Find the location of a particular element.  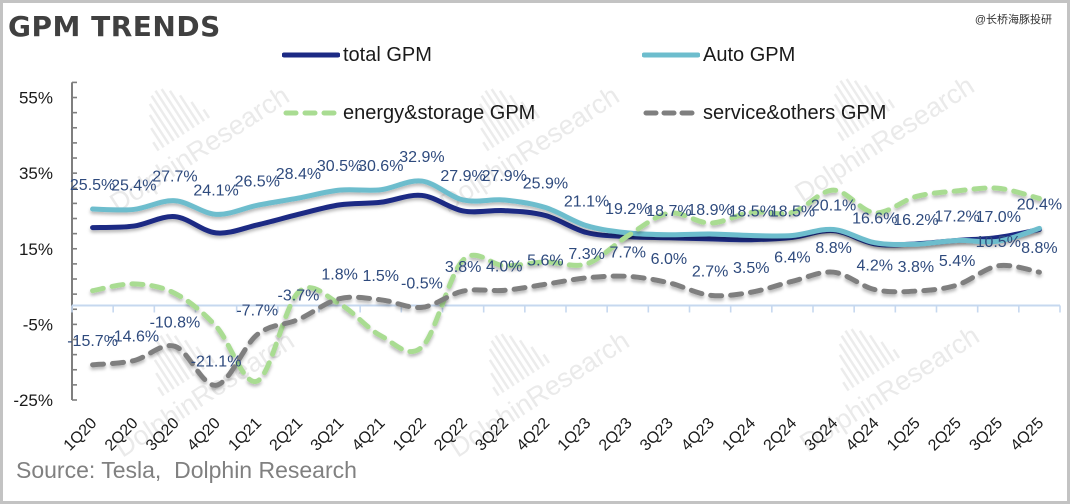

legend-item-energy-storage-gpm: energy&storage GPM is located at coordinates (408, 113).